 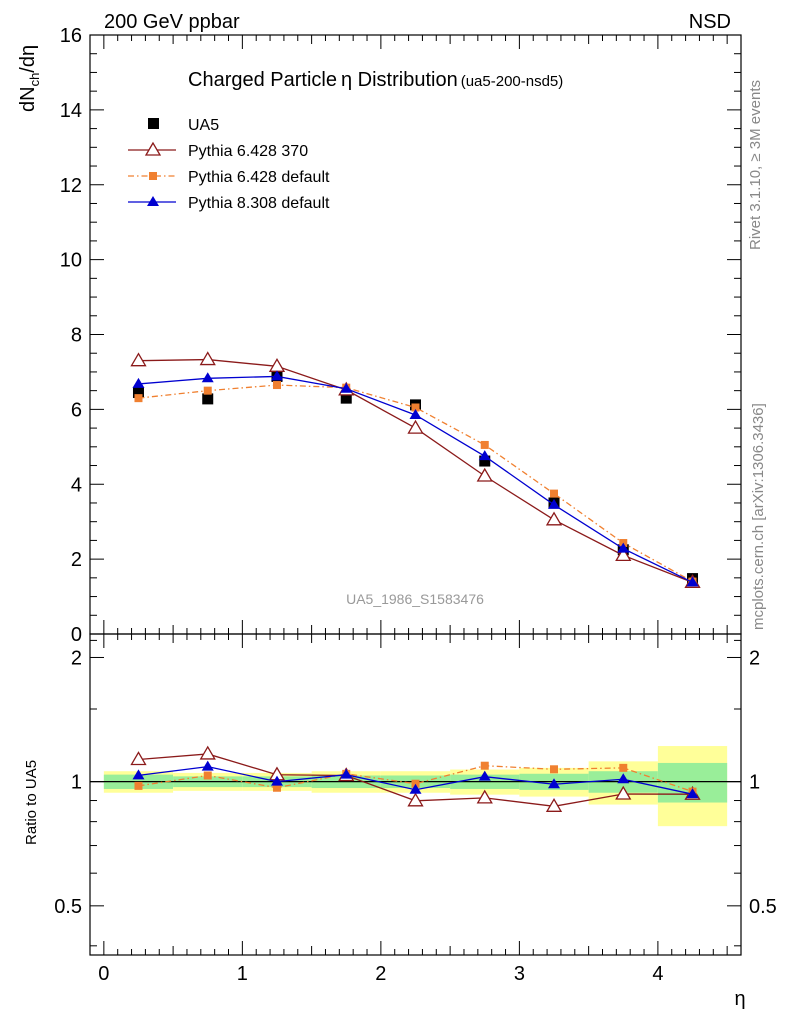 I want to click on y-tick-label: 16, so click(x=71, y=36).